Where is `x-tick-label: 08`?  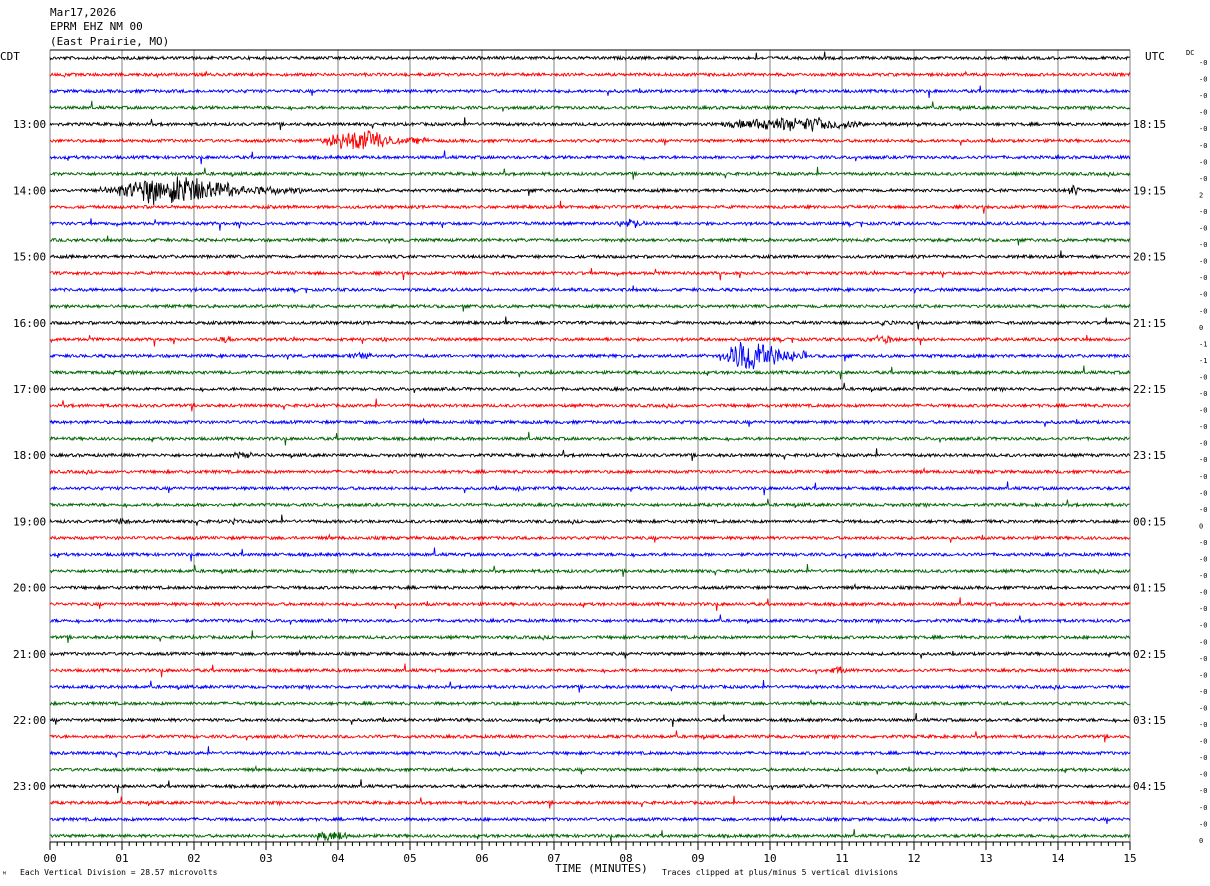
x-tick-label: 08 is located at coordinates (625, 858).